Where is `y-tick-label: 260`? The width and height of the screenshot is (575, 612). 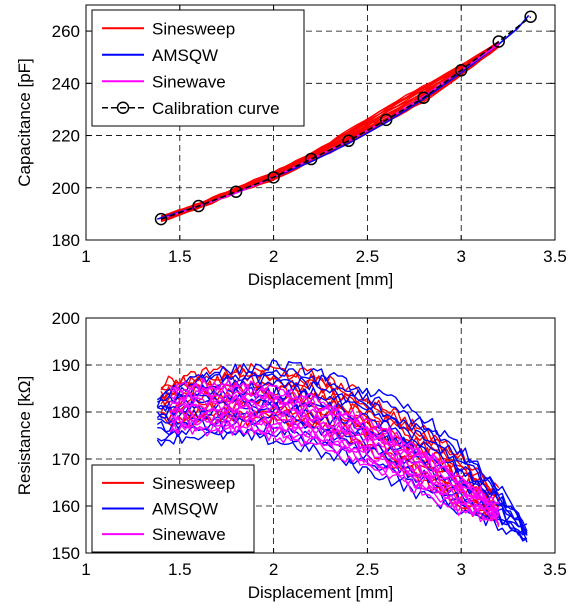
y-tick-label: 260 is located at coordinates (66, 31).